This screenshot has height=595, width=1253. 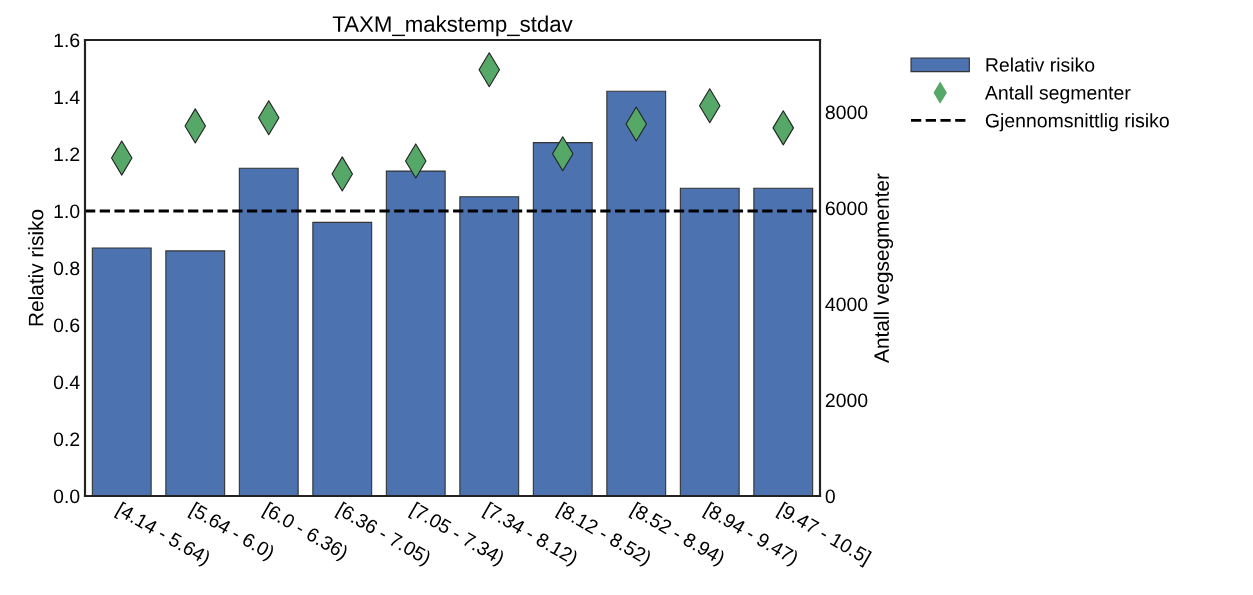 I want to click on y-tick-label: 0.2, so click(x=66, y=439).